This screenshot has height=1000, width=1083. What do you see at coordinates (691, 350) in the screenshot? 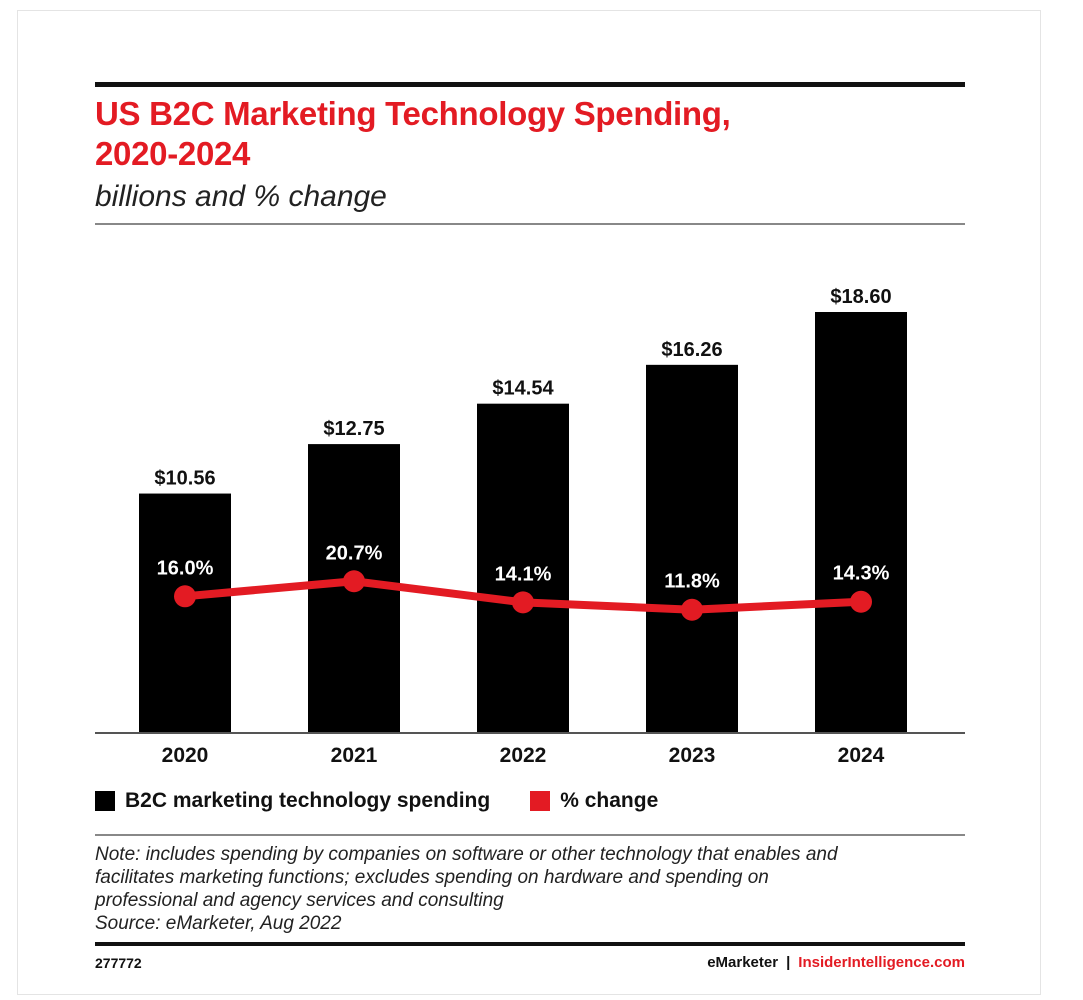
I see `bar-value-label-2023: $16.26` at bounding box center [691, 350].